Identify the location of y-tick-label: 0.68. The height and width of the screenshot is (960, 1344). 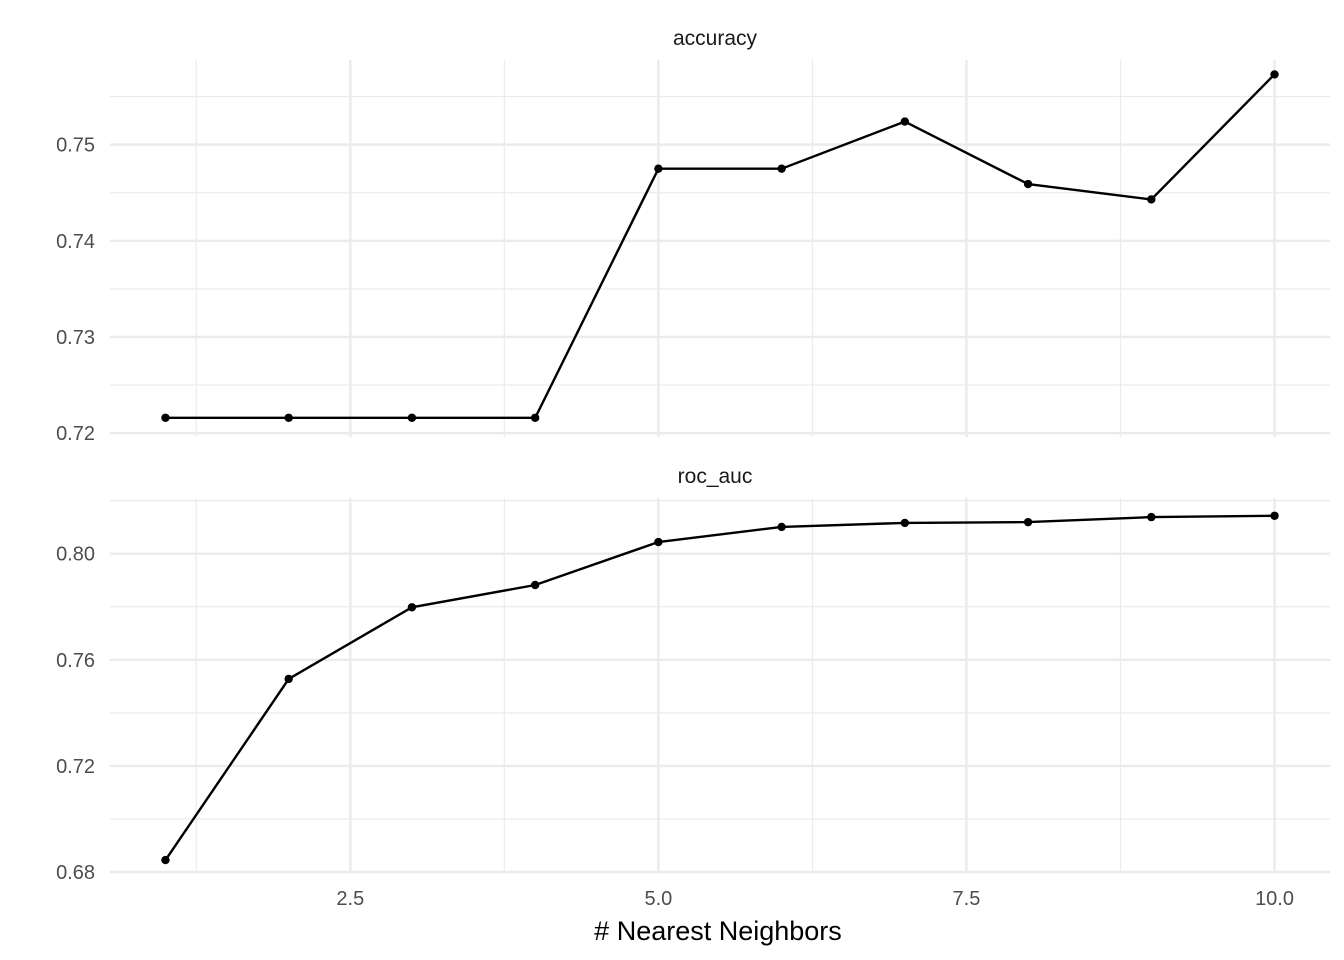
(75, 873).